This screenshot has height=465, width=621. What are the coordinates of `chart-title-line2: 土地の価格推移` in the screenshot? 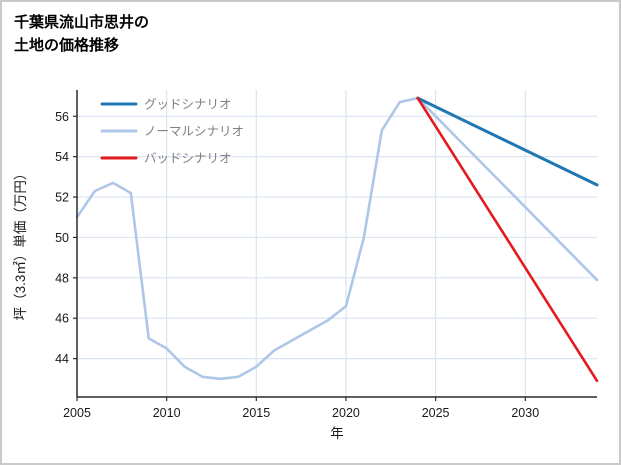 It's located at (67, 45).